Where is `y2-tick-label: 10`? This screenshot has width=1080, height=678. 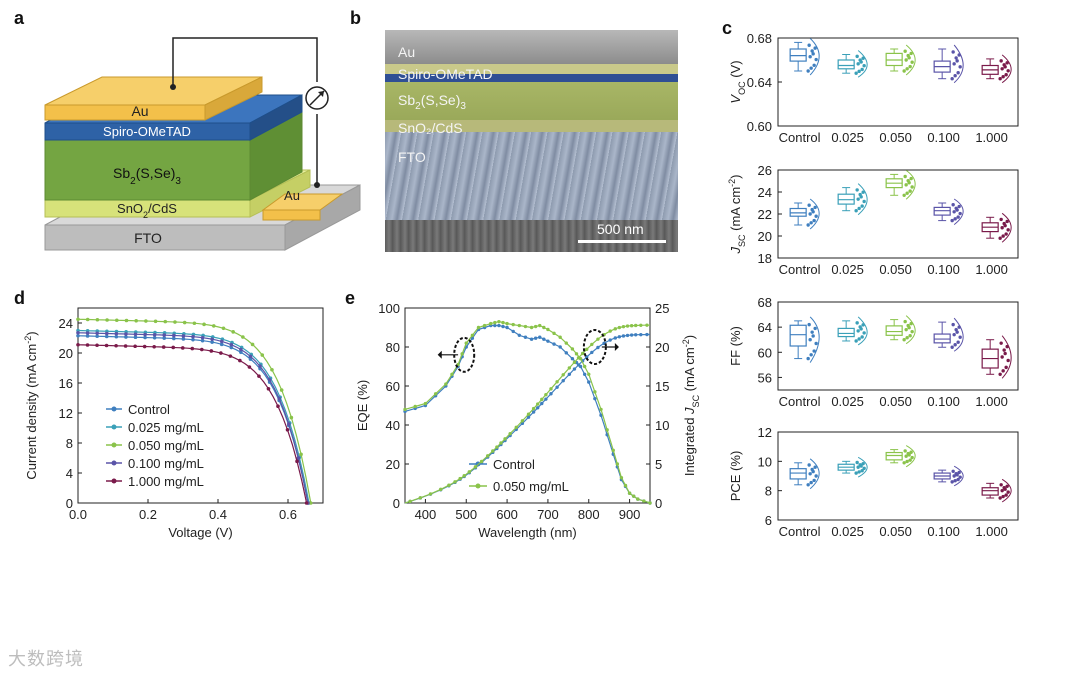
y2-tick-label: 10 is located at coordinates (662, 425).